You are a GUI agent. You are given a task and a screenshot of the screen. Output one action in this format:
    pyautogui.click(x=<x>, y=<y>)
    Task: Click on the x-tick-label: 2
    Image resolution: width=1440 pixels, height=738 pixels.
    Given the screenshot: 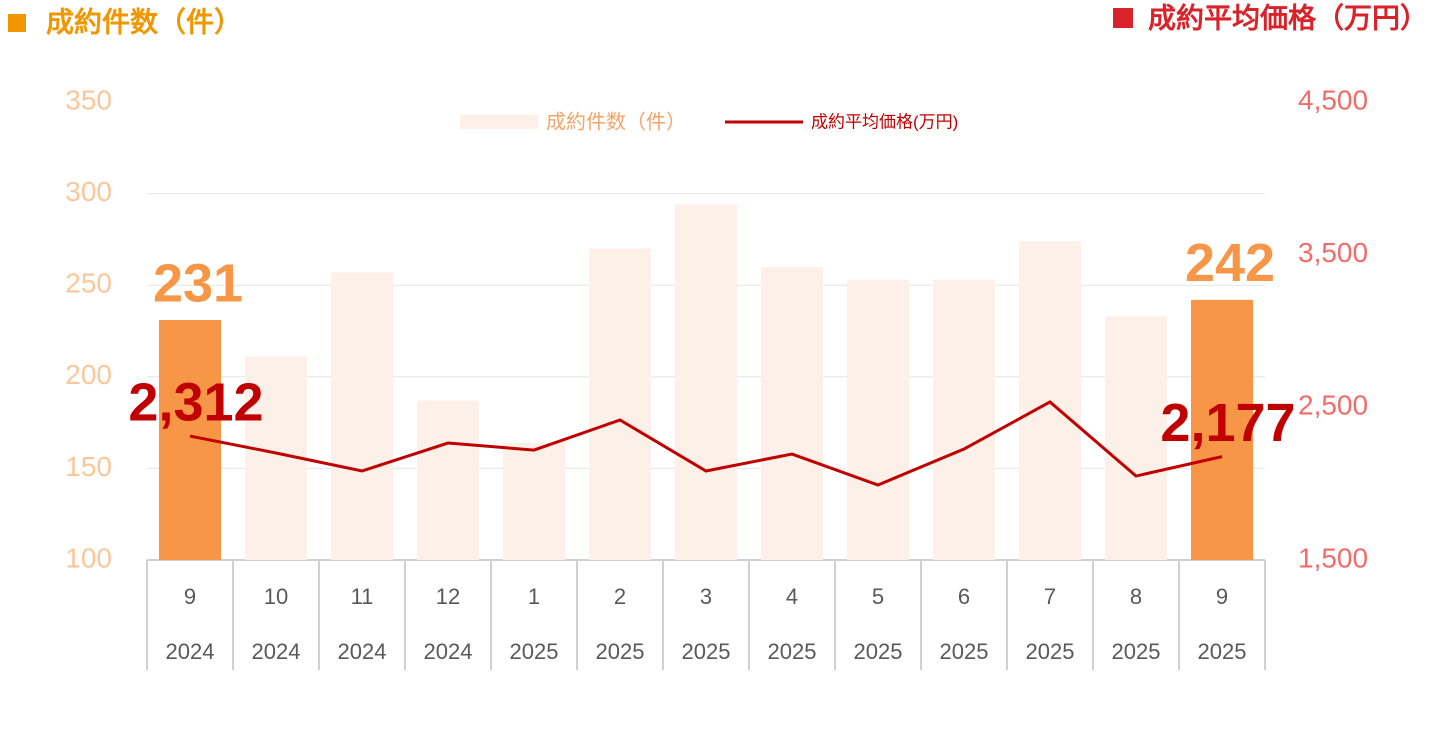 What is the action you would take?
    pyautogui.click(x=620, y=596)
    